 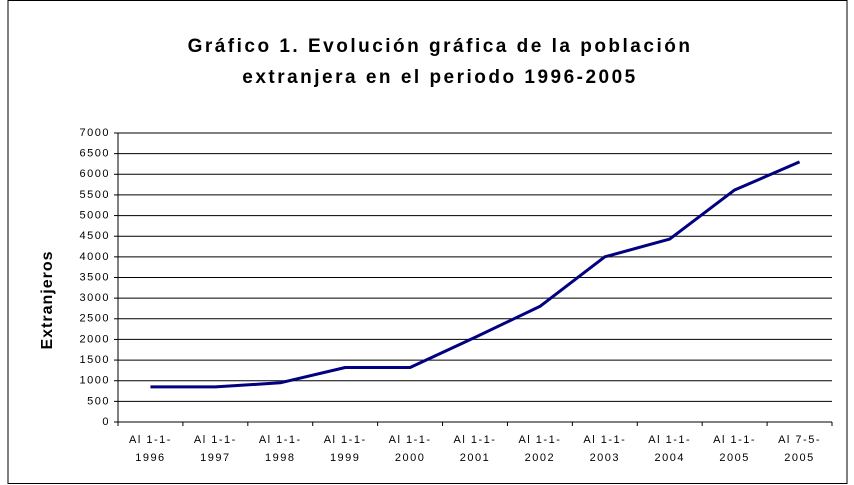 What do you see at coordinates (540, 458) in the screenshot?
I see `x-tick-line: 2002` at bounding box center [540, 458].